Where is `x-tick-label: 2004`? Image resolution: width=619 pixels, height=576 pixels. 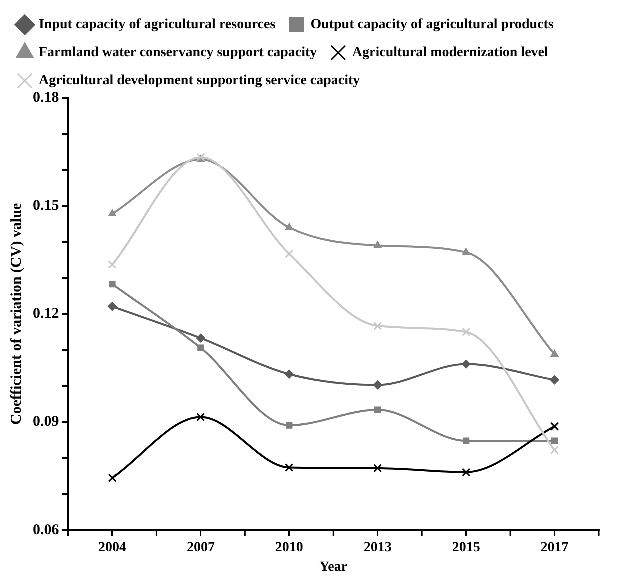 x-tick-label: 2004 is located at coordinates (112, 548).